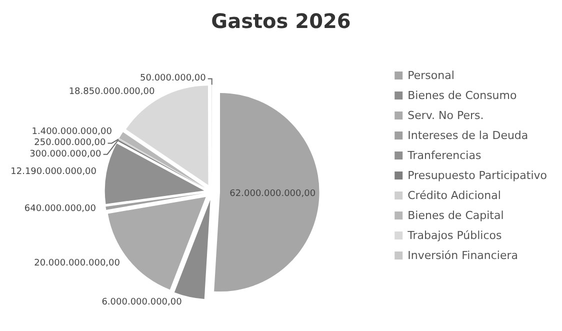 This screenshot has width=562, height=331. Describe the element at coordinates (72, 131) in the screenshot. I see `data-label: 1.400.000.000,00` at that location.